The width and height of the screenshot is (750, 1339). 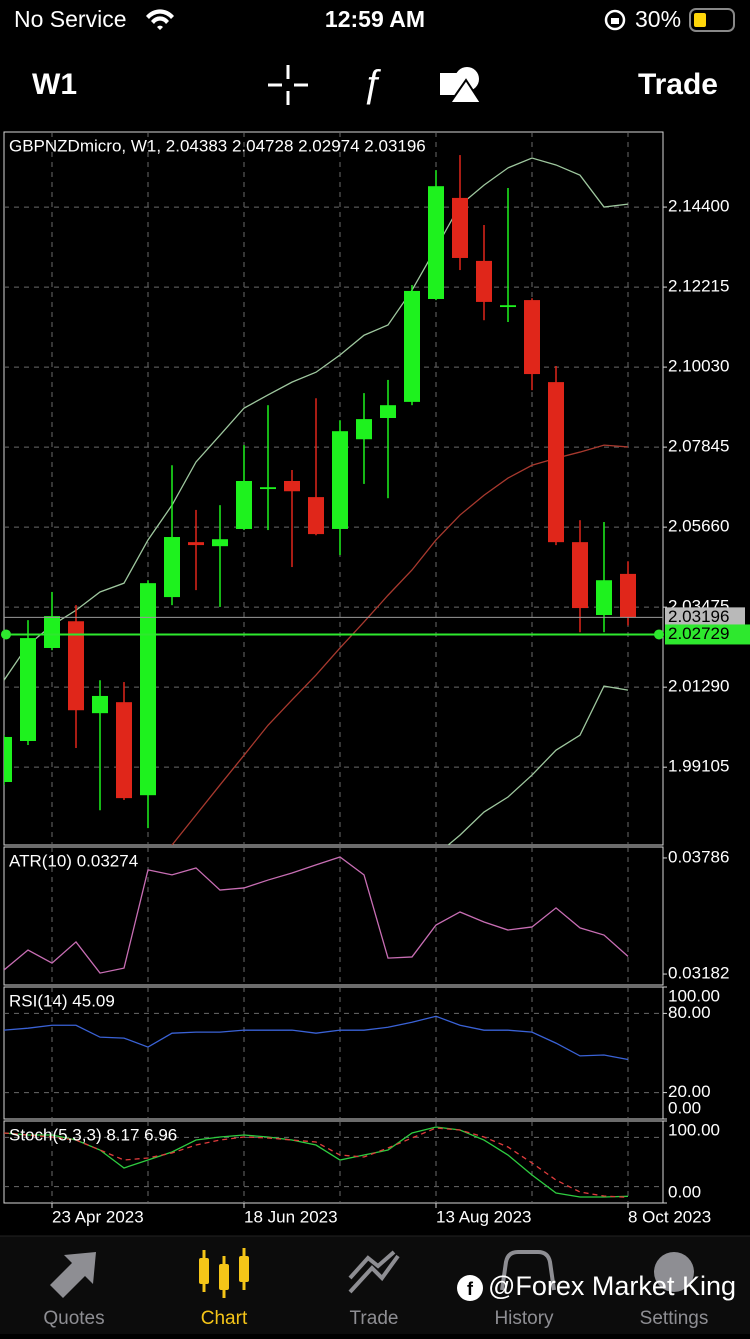 What do you see at coordinates (54, 84) in the screenshot?
I see `timeframe-button: W1` at bounding box center [54, 84].